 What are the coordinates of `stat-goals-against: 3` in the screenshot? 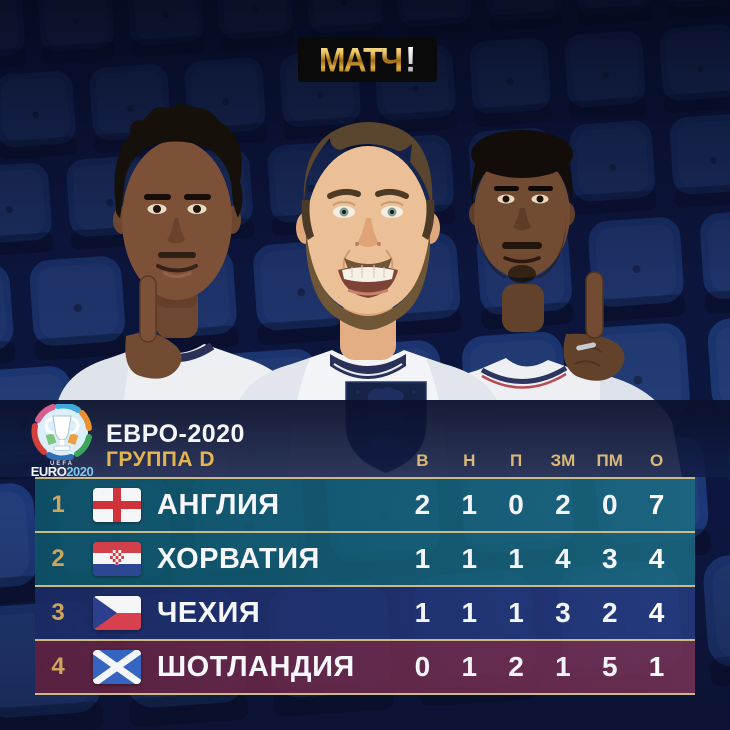 It's located at (609, 558).